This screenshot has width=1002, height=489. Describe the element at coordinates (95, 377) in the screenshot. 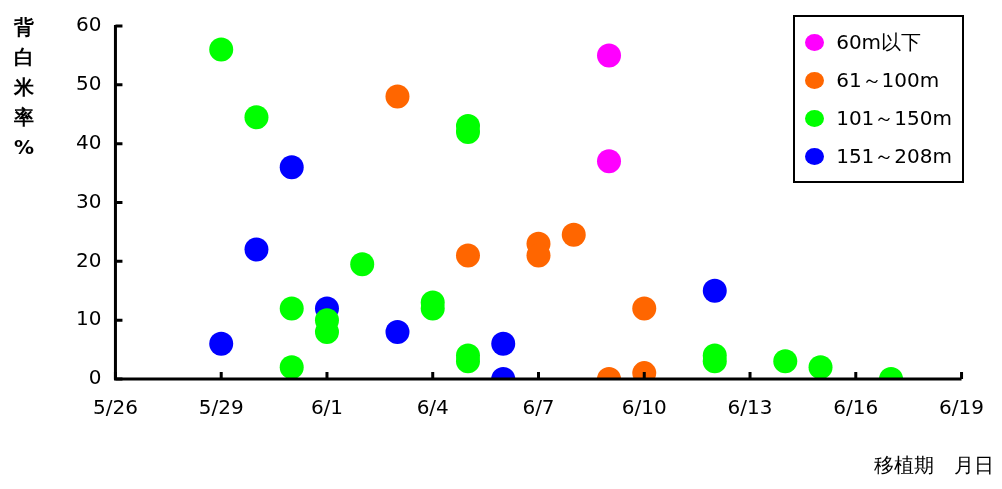

I see `y-tick-label: 0` at that location.